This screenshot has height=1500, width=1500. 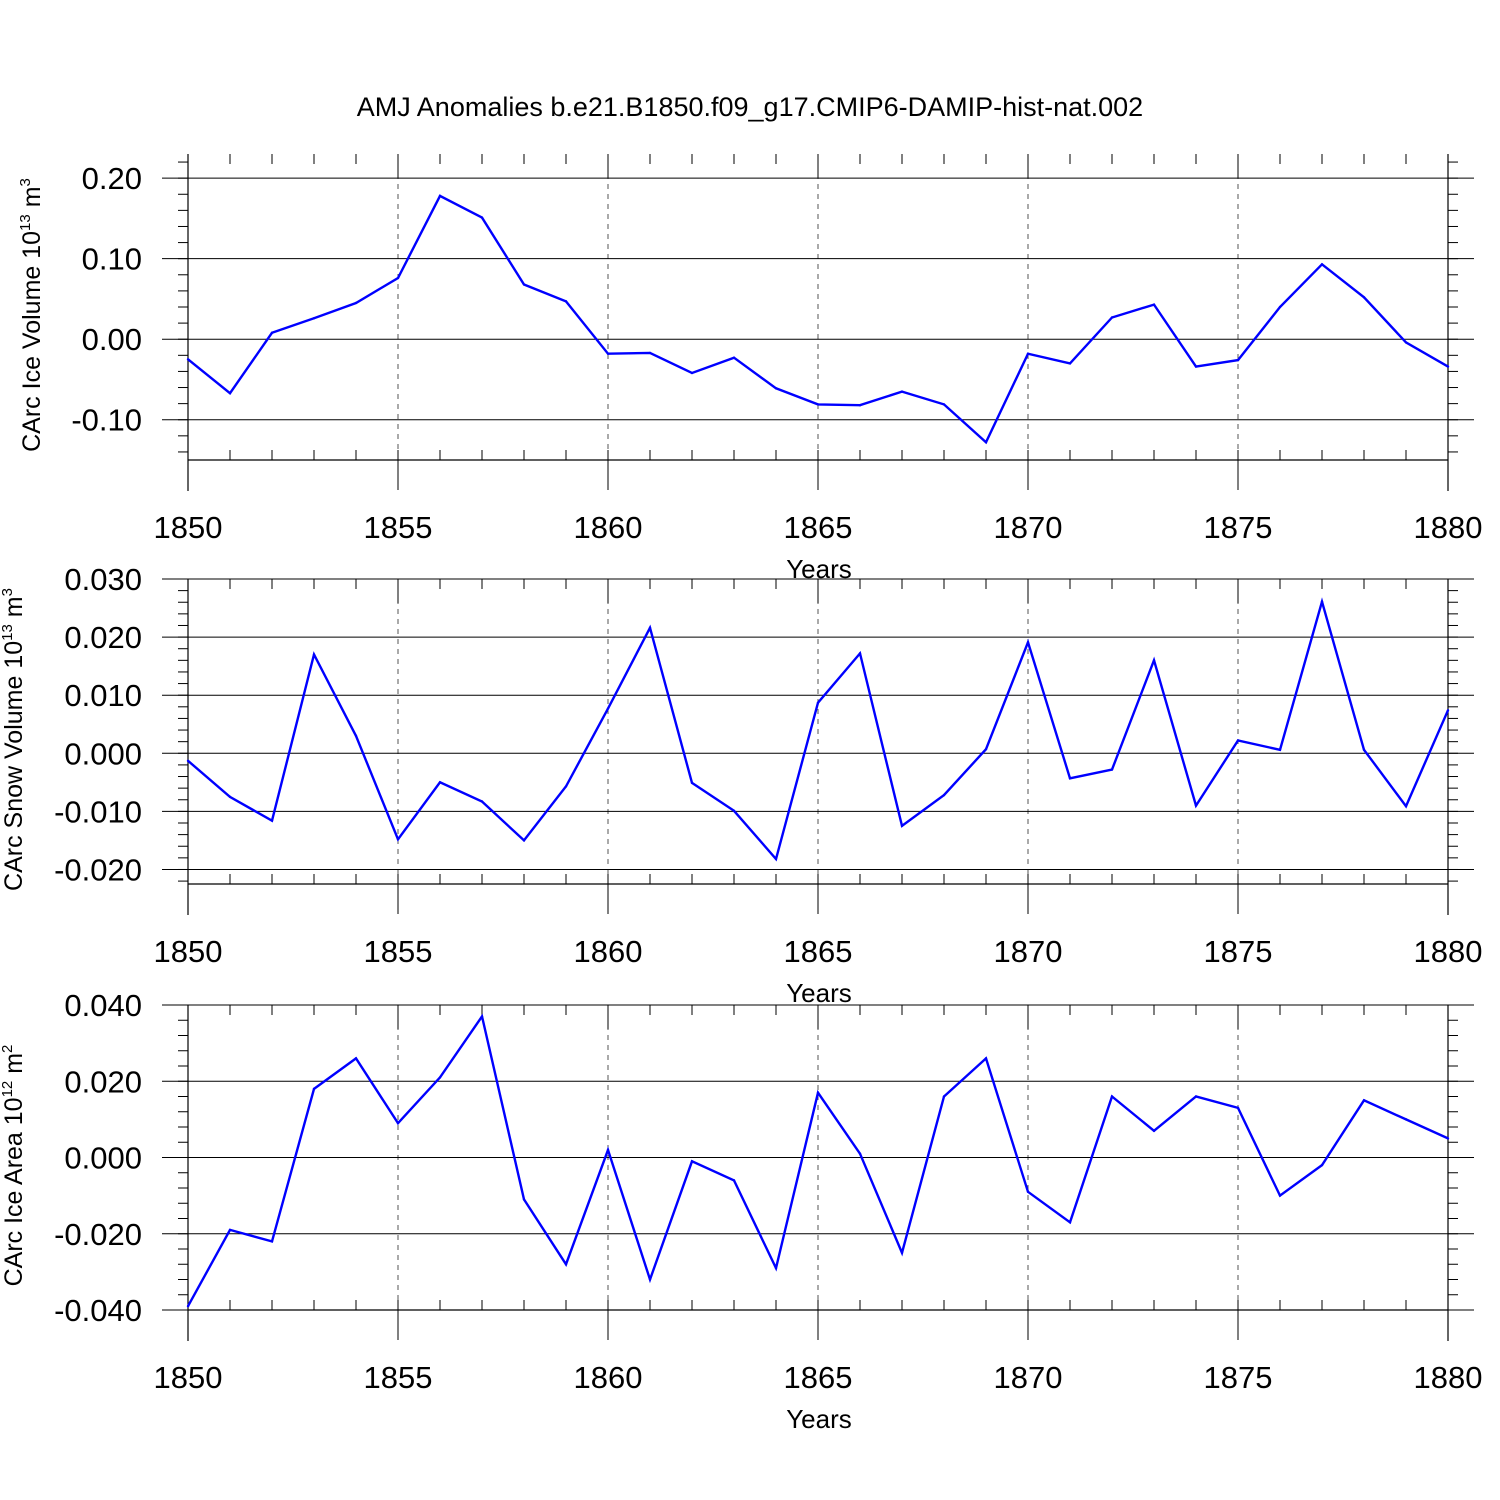 I want to click on y-axis-label: CArc Ice Volume 1013 m3, so click(x=31, y=315).